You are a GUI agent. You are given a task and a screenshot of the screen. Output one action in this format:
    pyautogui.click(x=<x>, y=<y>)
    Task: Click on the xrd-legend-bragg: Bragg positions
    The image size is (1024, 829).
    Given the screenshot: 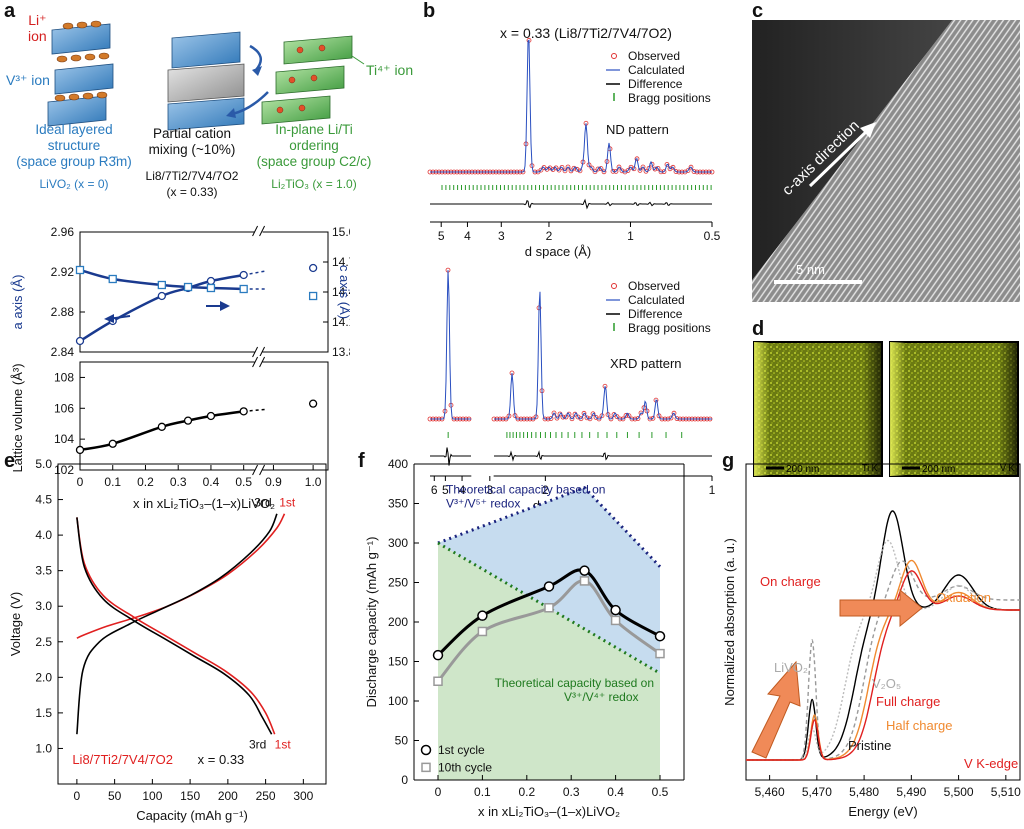 What is the action you would take?
    pyautogui.click(x=669, y=328)
    